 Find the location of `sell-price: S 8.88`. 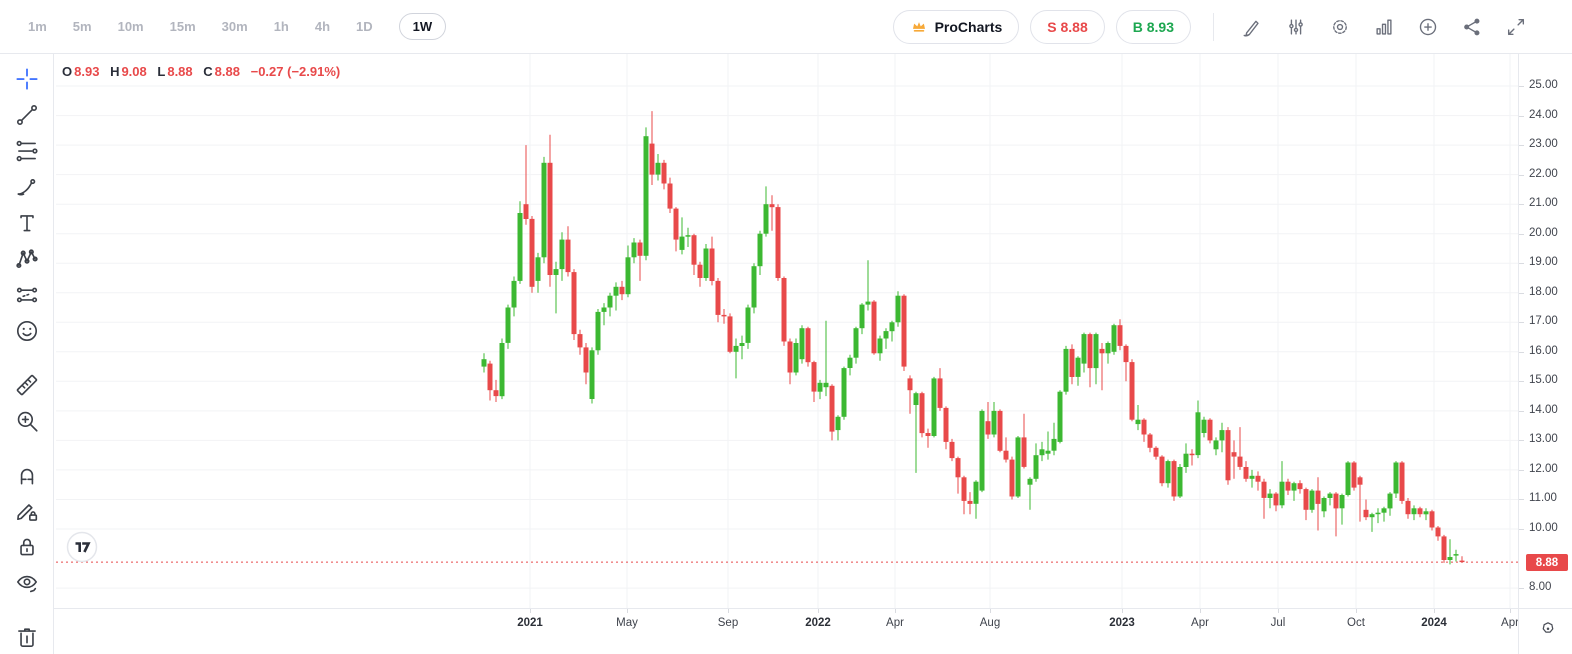

sell-price: S 8.88 is located at coordinates (1067, 26).